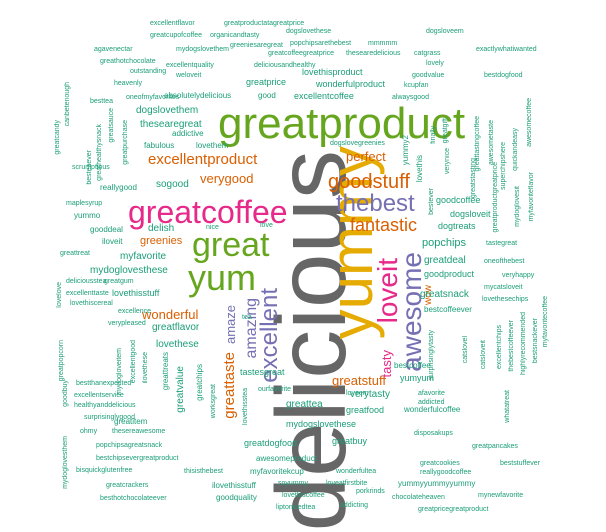 The image size is (606, 532). Describe the element at coordinates (458, 200) in the screenshot. I see `word-goodcoffee: goodcoffee` at that location.